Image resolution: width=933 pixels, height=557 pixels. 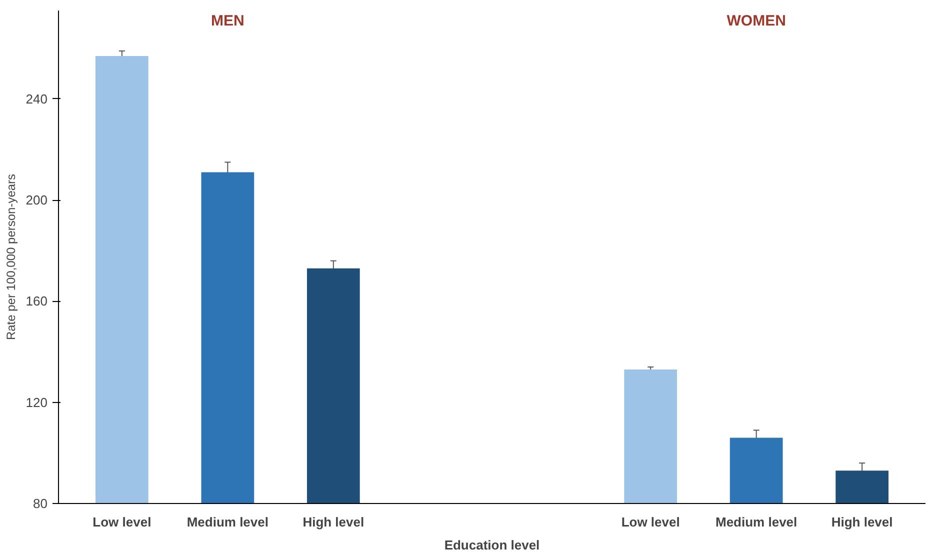 I want to click on annotation: WOMEN, so click(x=756, y=21).